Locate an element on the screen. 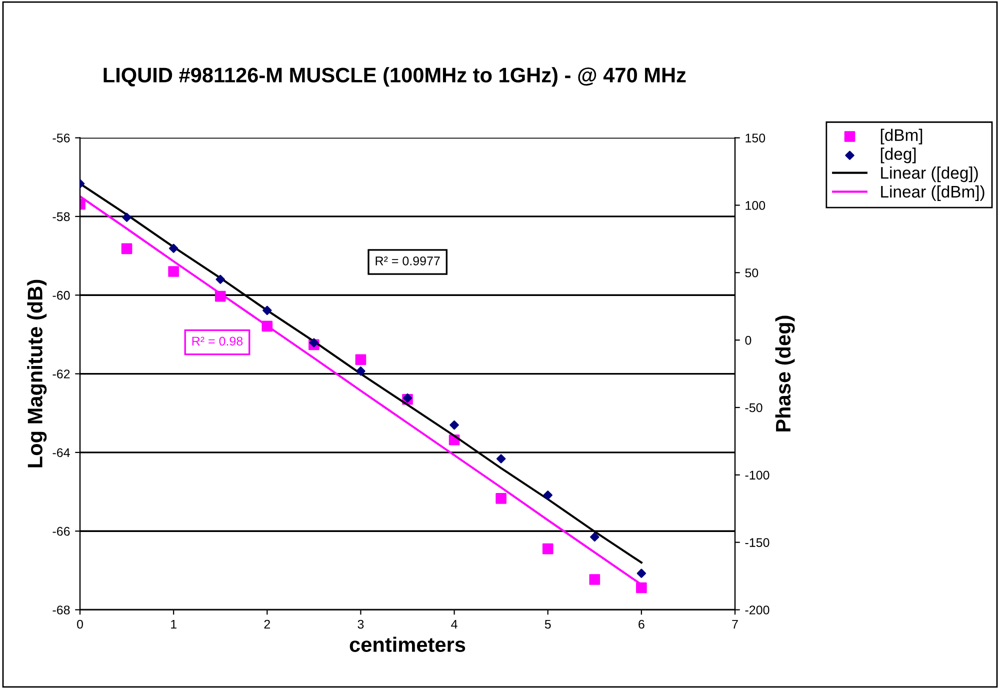  y2-tick-label: -150 is located at coordinates (757, 542).